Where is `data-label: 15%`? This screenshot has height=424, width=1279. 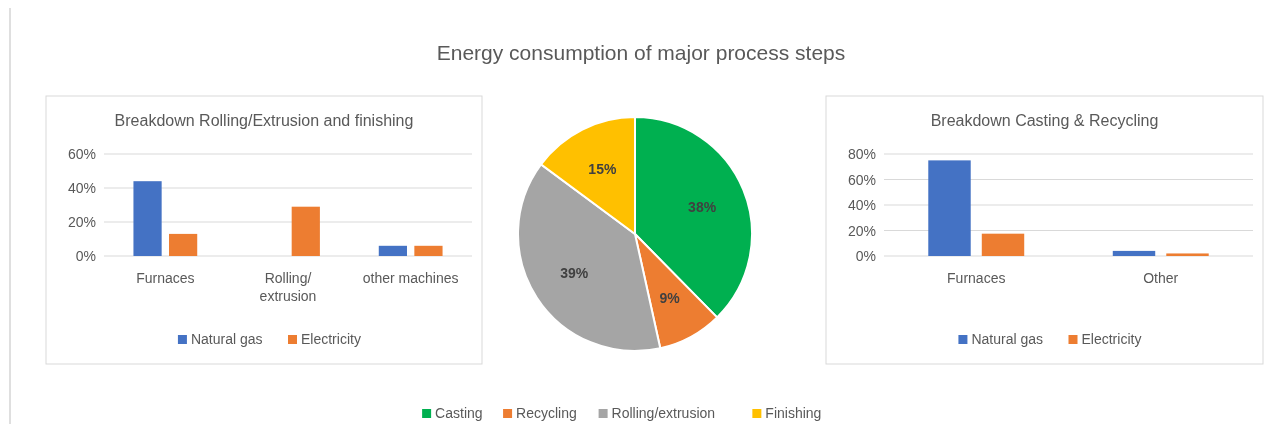 data-label: 15% is located at coordinates (602, 169).